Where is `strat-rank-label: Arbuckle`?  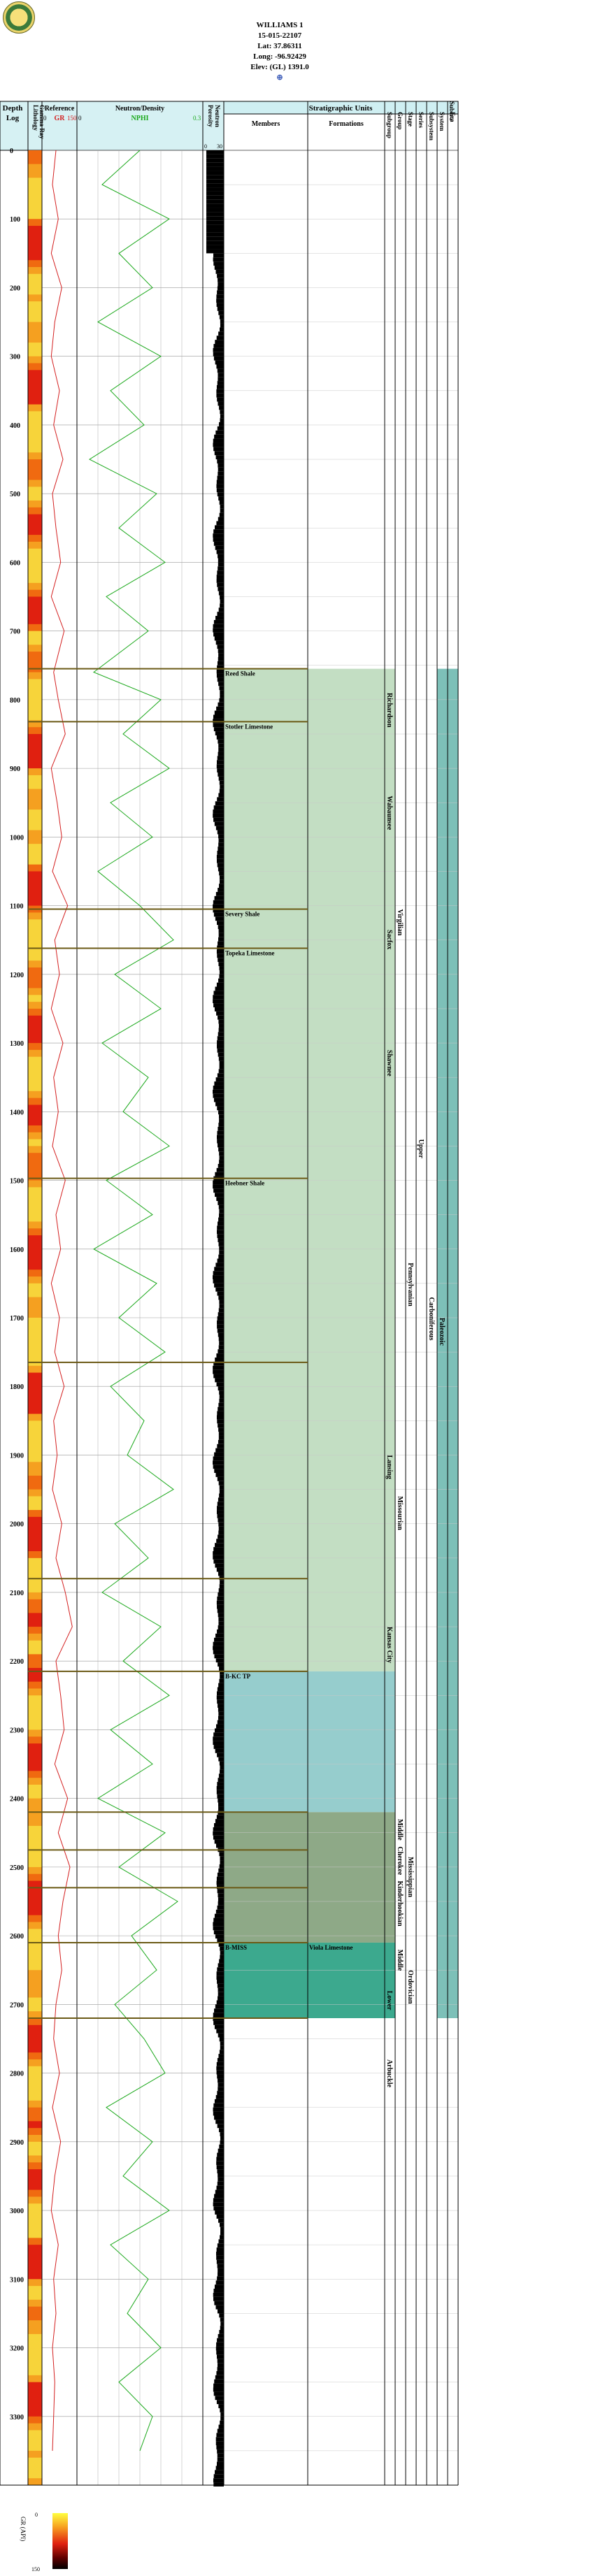 strat-rank-label: Arbuckle is located at coordinates (389, 2073).